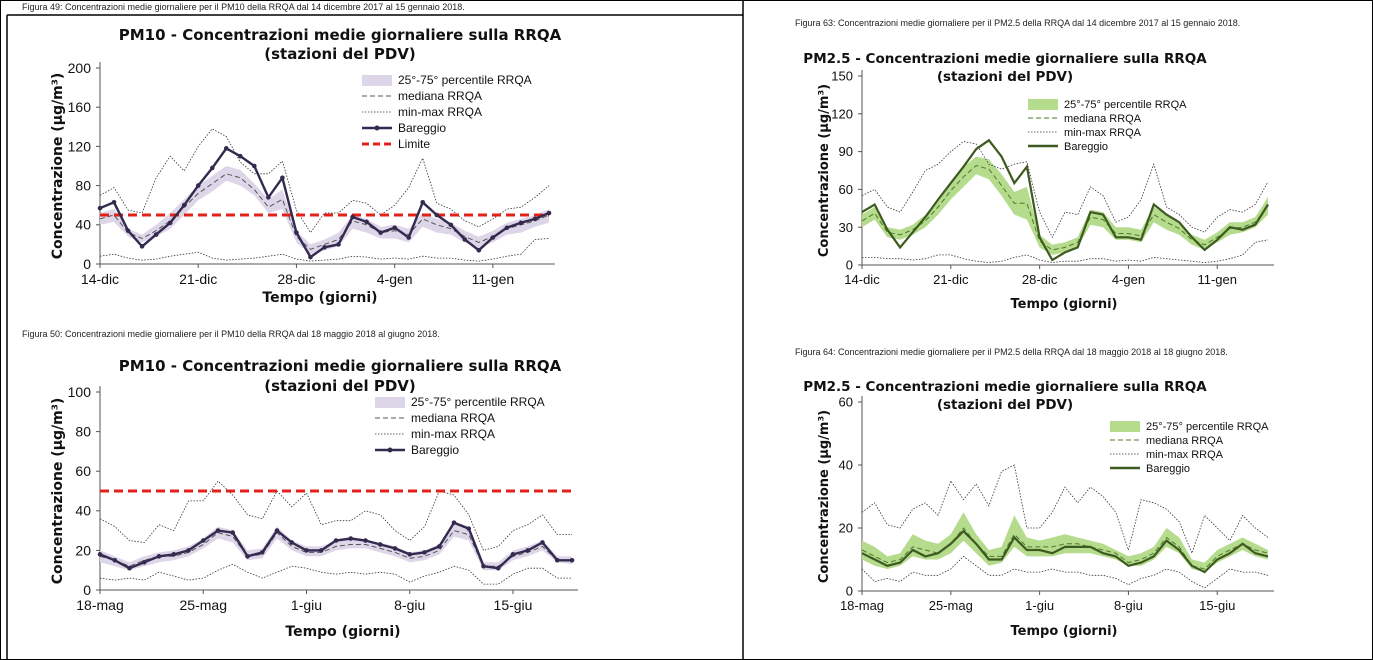  What do you see at coordinates (422, 128) in the screenshot?
I see `legend-label-station: Bareggio` at bounding box center [422, 128].